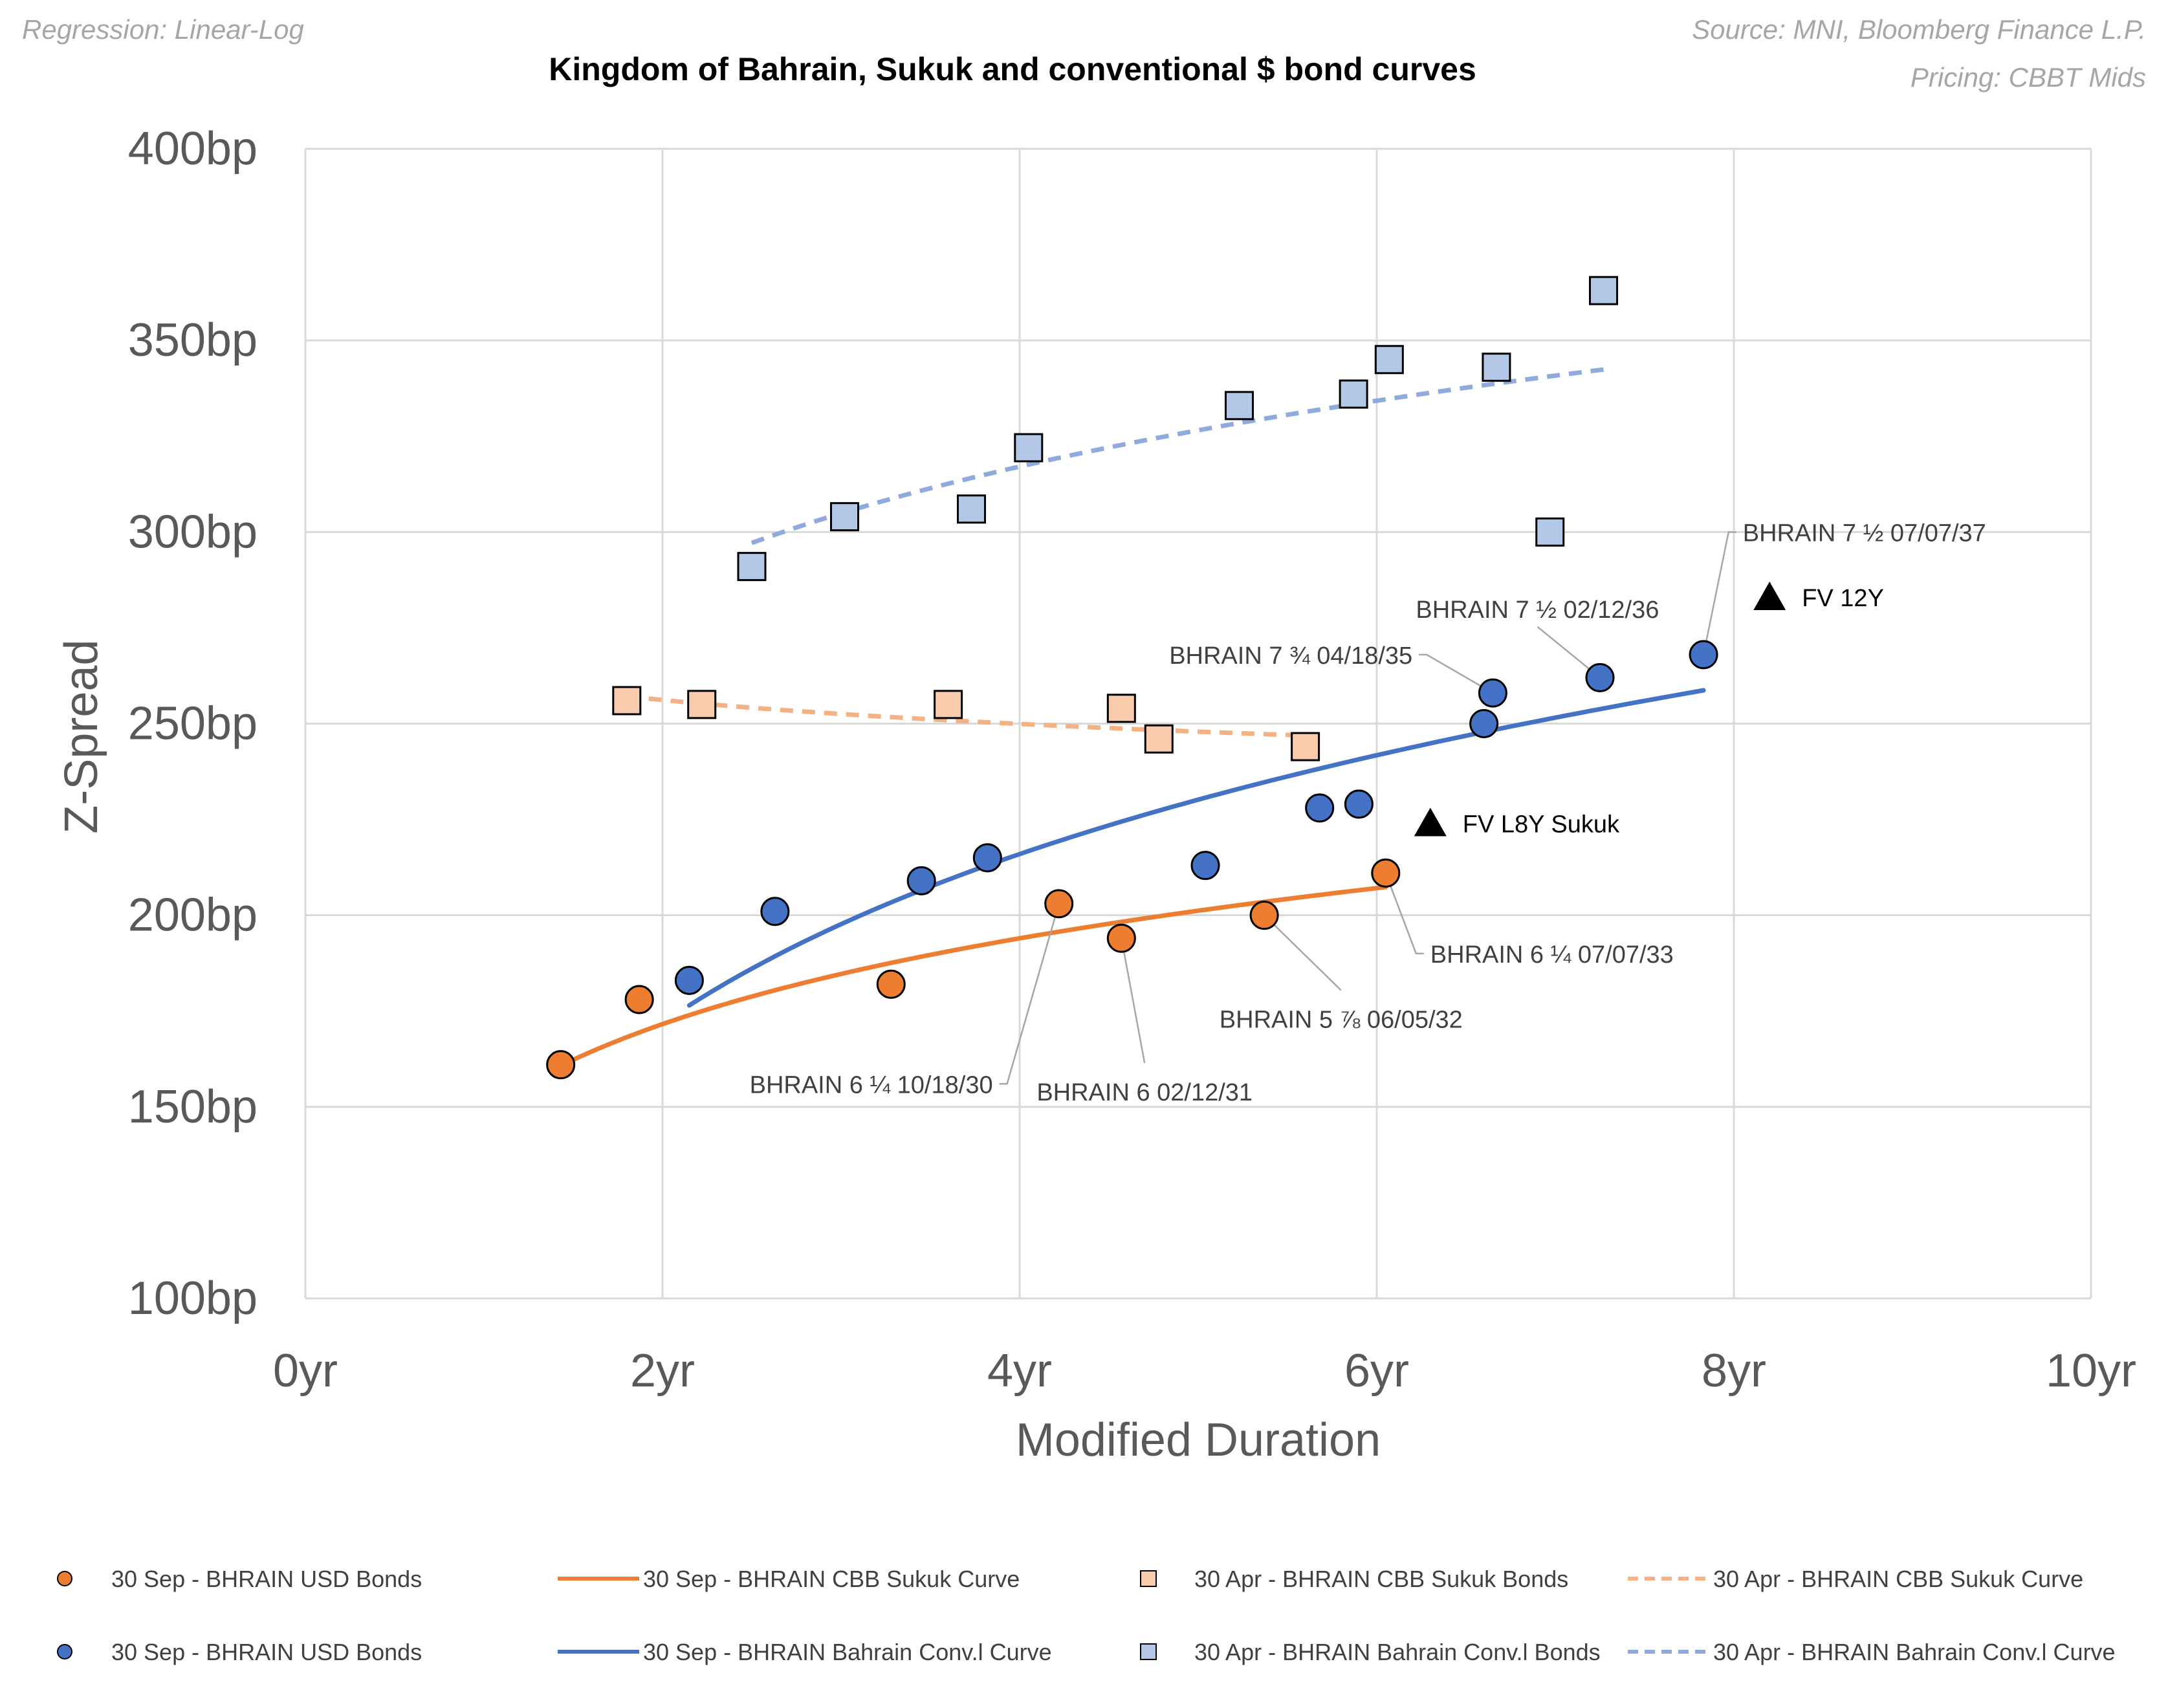  What do you see at coordinates (192, 1107) in the screenshot?
I see `y-tick-label: 150bp` at bounding box center [192, 1107].